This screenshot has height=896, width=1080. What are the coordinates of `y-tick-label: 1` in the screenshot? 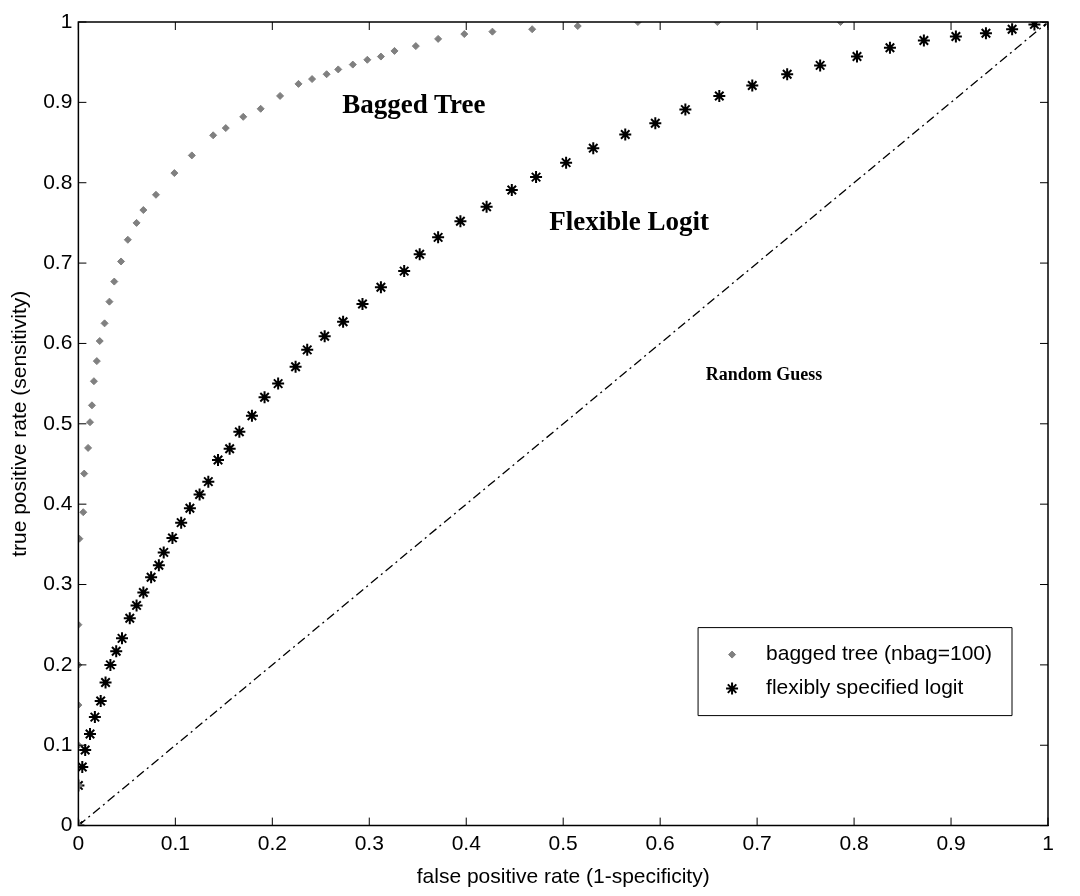 It's located at (66, 20).